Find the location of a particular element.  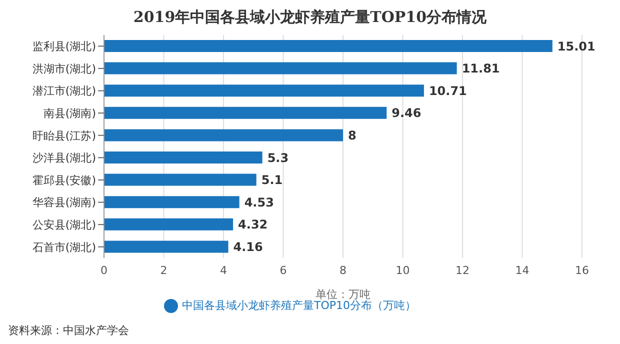

text: 资料来源：中国水产学会 is located at coordinates (69, 330).